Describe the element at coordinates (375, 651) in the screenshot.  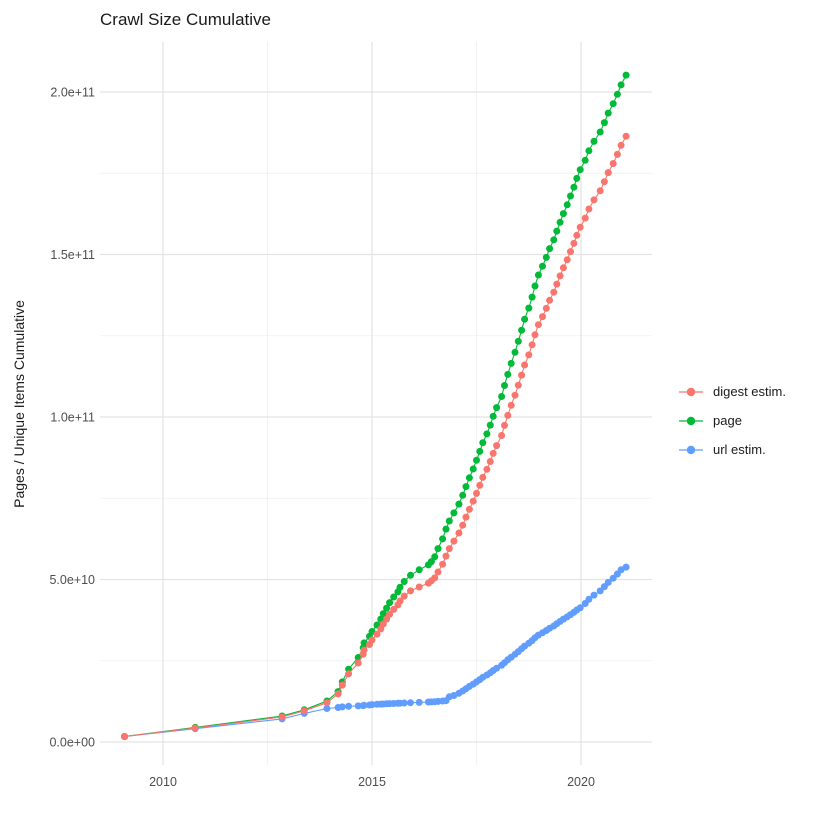
I see `series-url-estim` at that location.